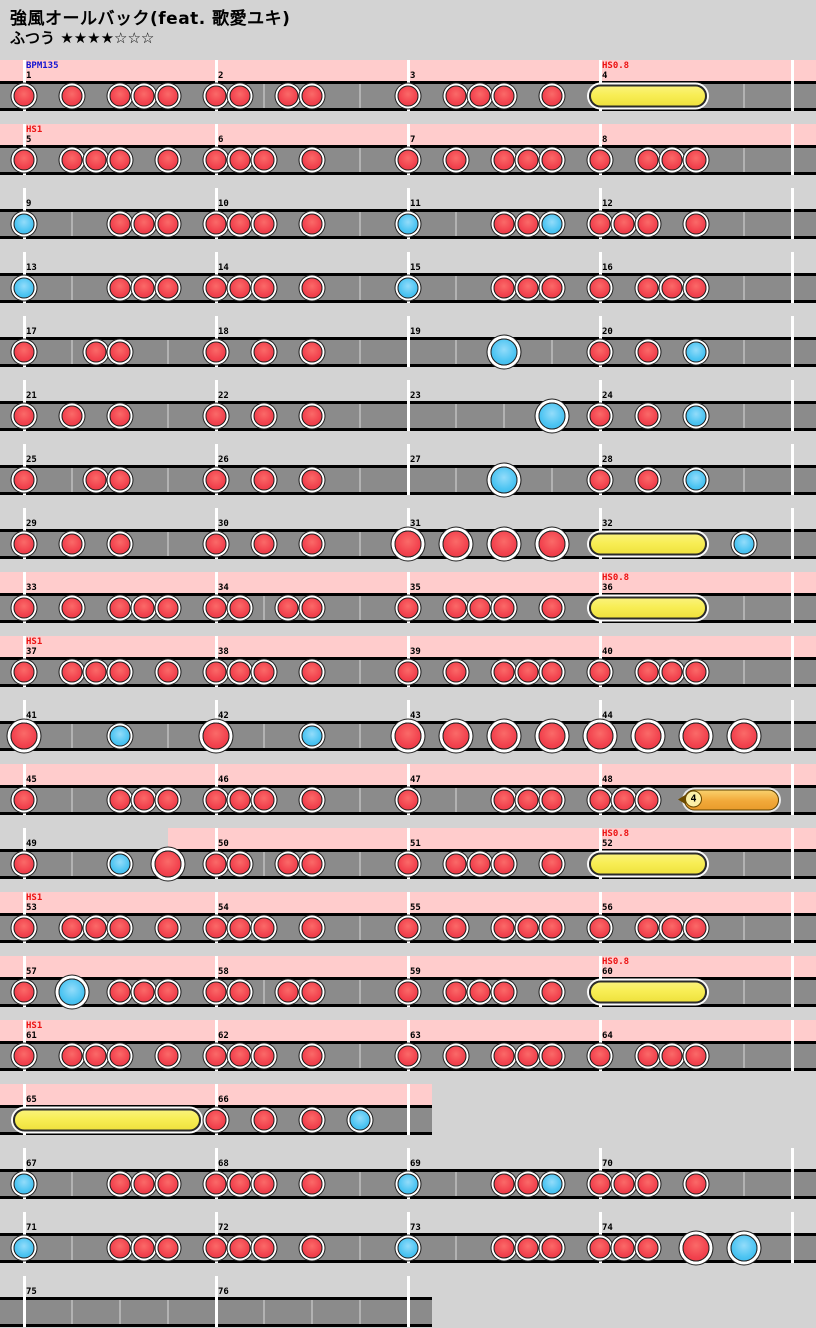 Image resolution: width=816 pixels, height=1328 pixels. I want to click on measure-number: 55, so click(415, 908).